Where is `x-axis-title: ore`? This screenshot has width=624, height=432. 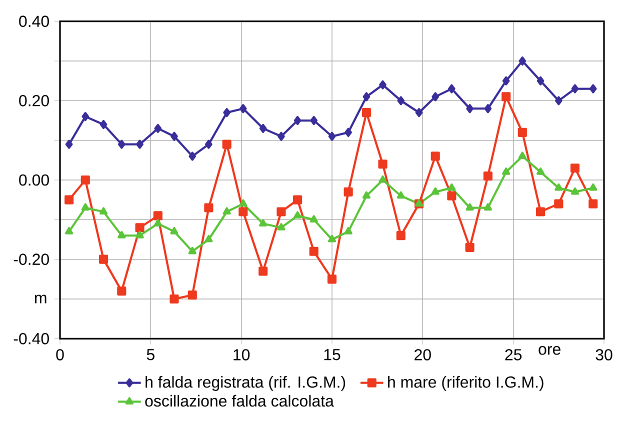
x-axis-title: ore is located at coordinates (549, 350).